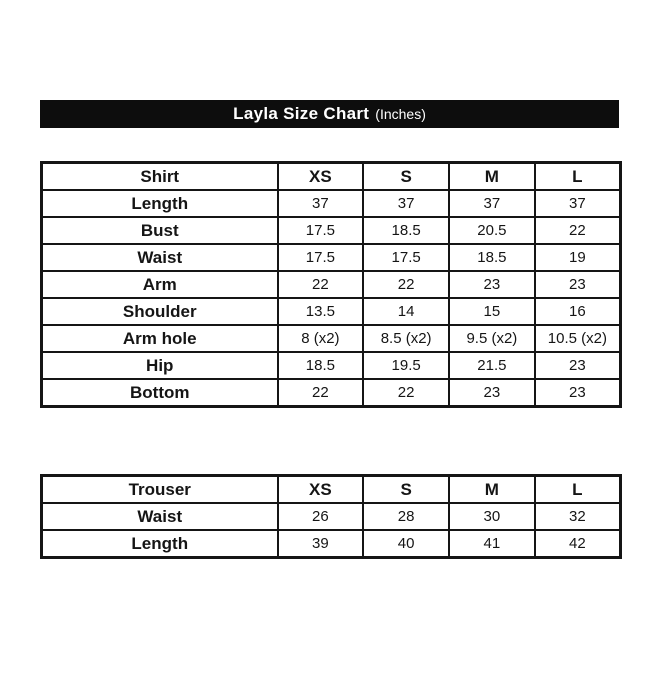  Describe the element at coordinates (406, 544) in the screenshot. I see `value-cell: 40` at that location.